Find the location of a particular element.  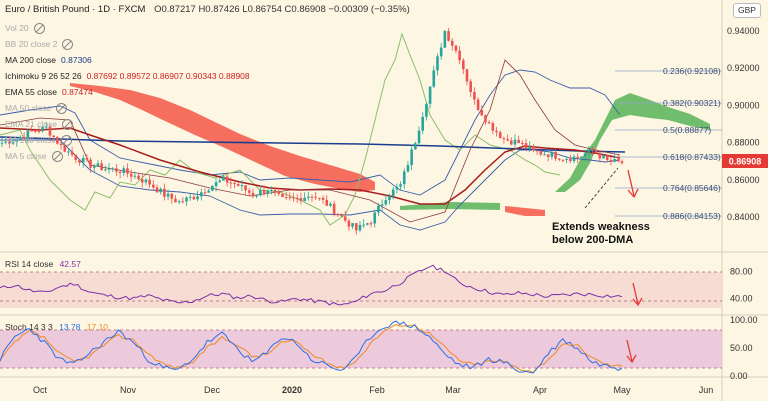

ma200-line is located at coordinates (313, 144).